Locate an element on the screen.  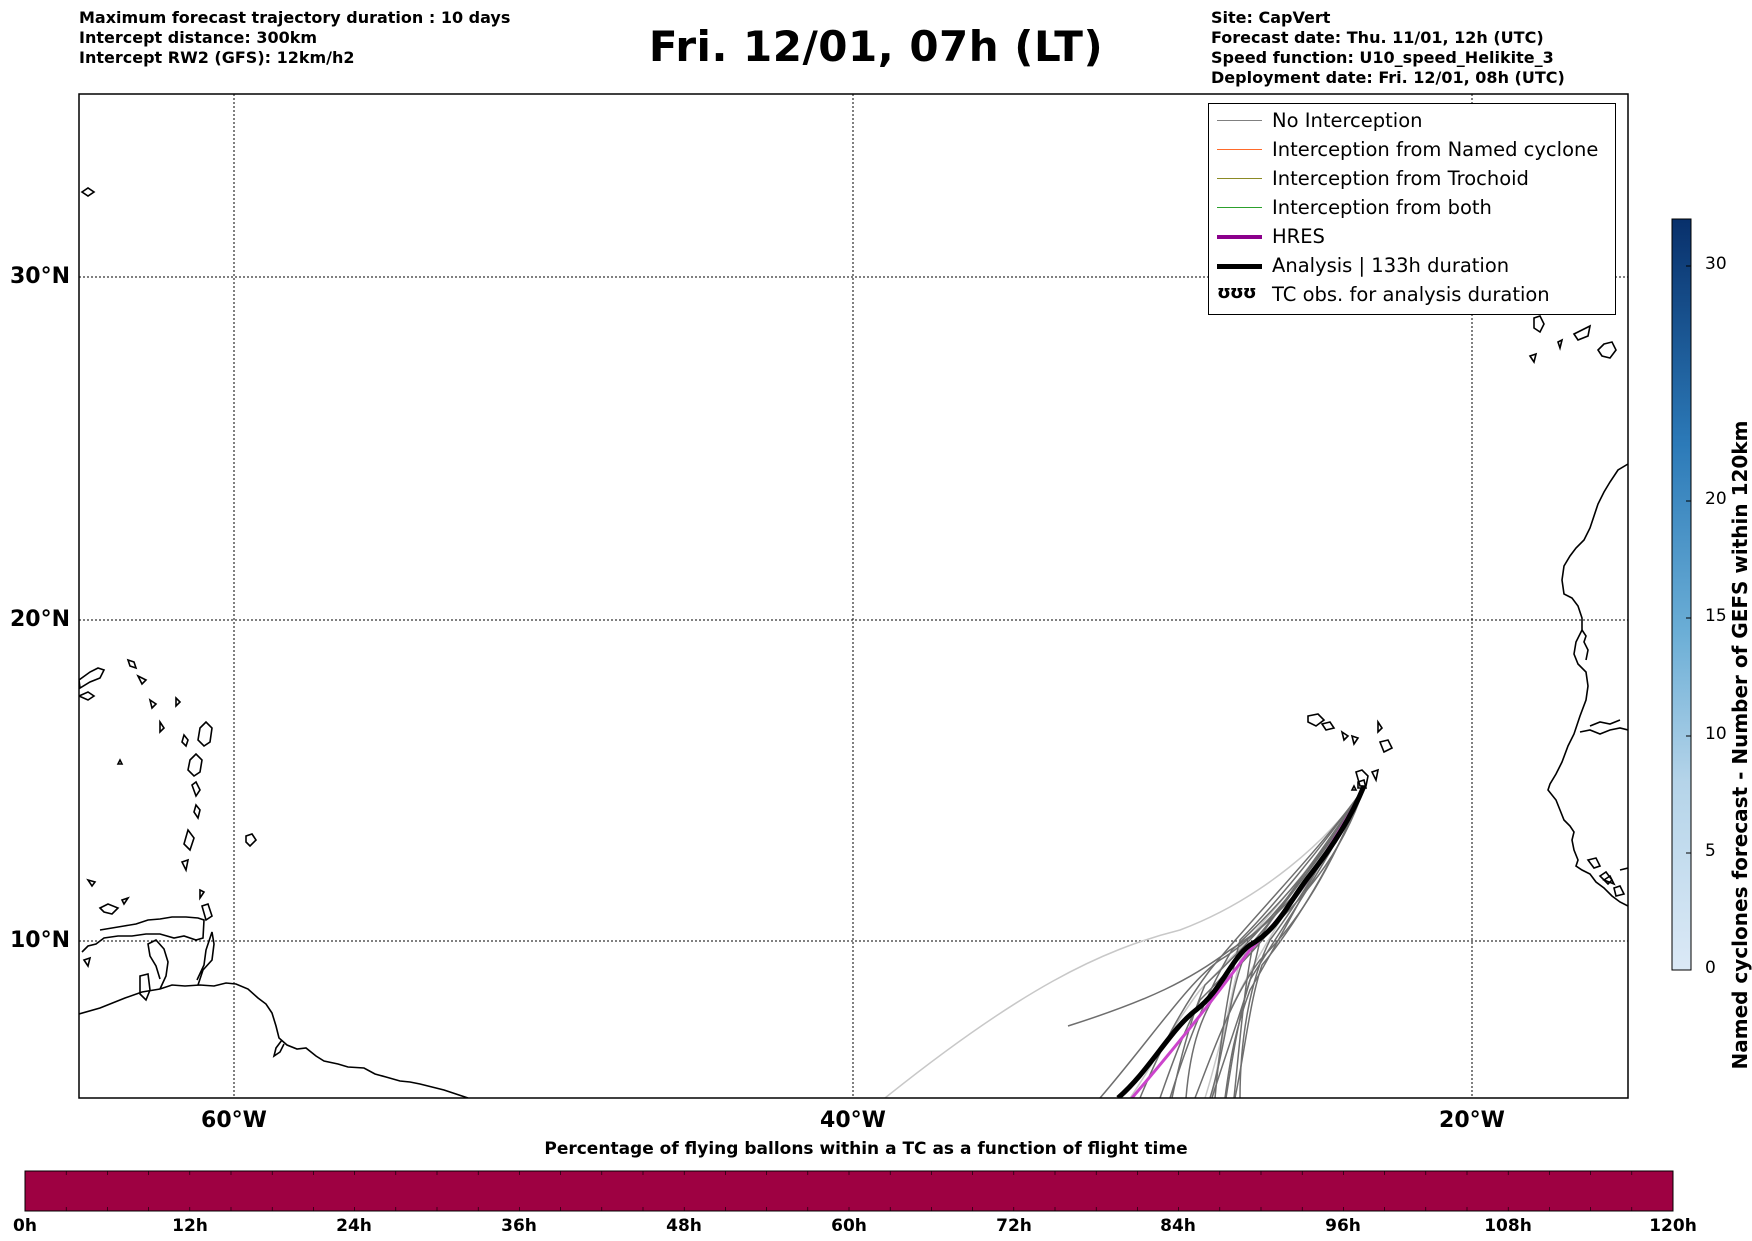
time-tick-60h: 60h is located at coordinates (849, 1226).